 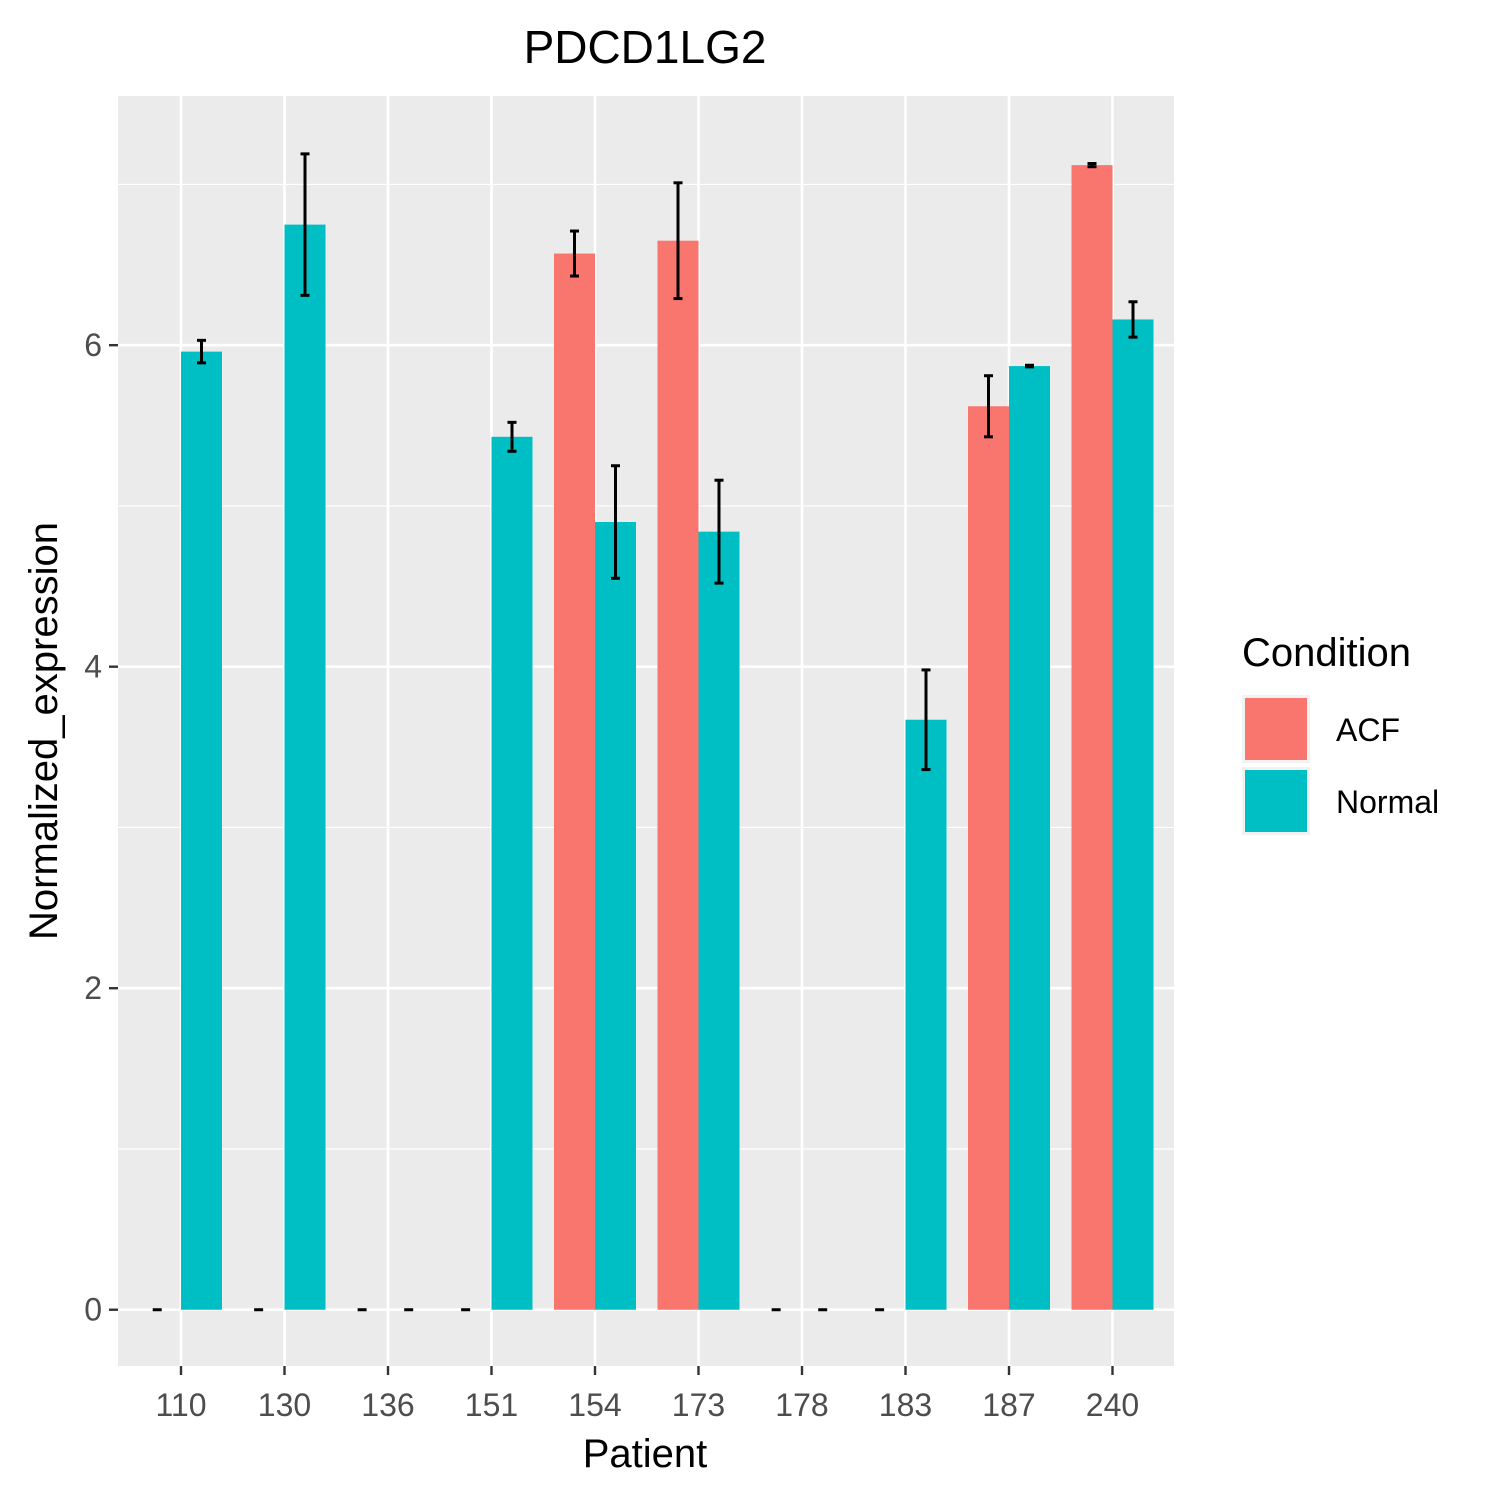 What do you see at coordinates (905, 1405) in the screenshot?
I see `x-tick-label: 183` at bounding box center [905, 1405].